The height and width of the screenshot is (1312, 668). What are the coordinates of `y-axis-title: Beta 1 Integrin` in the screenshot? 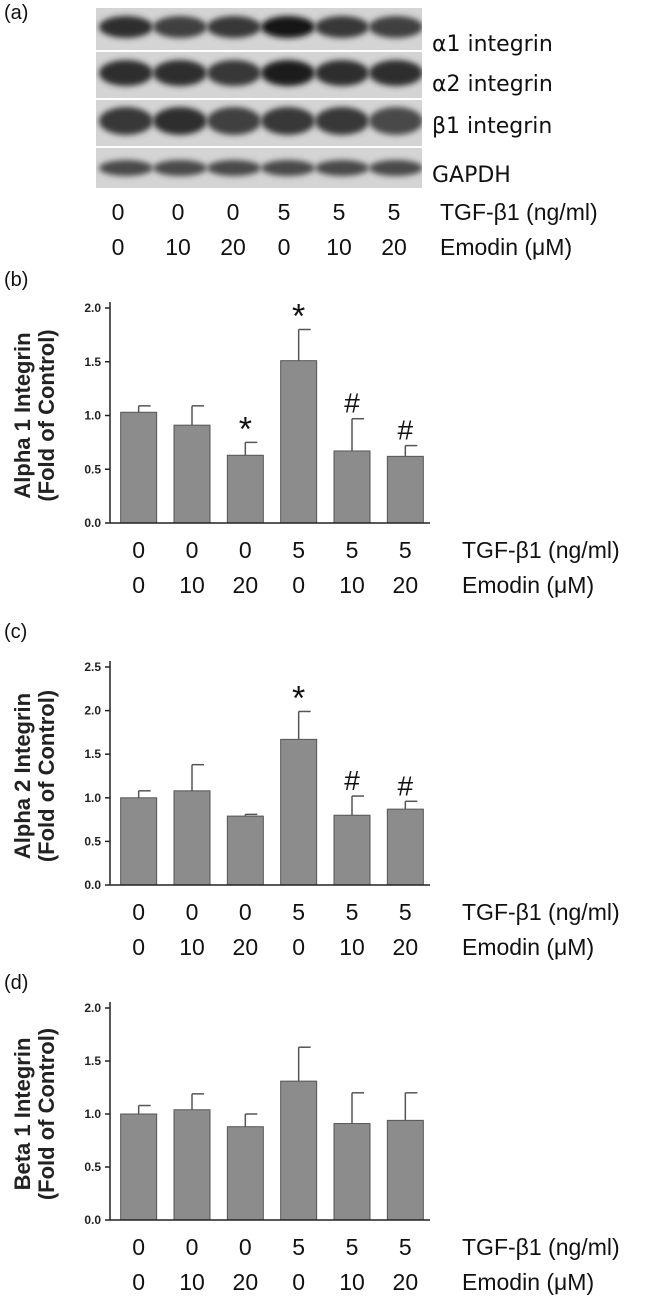 It's located at (22, 1114).